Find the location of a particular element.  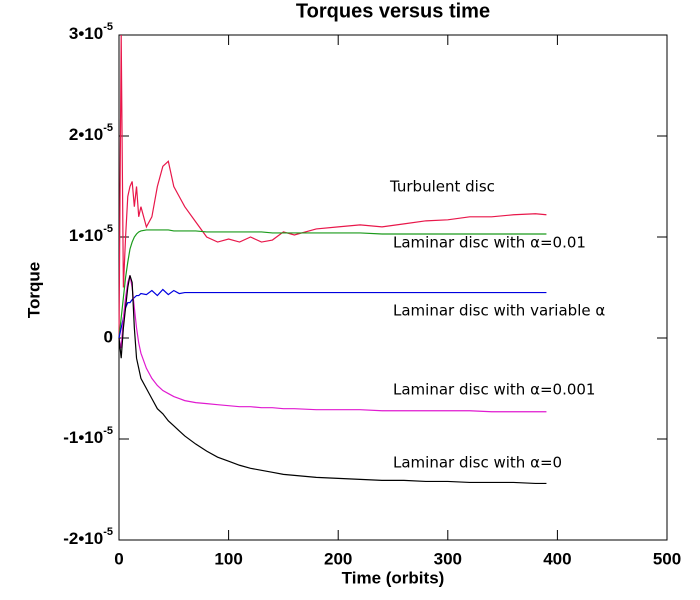

x-tick-label: 300 is located at coordinates (448, 558).